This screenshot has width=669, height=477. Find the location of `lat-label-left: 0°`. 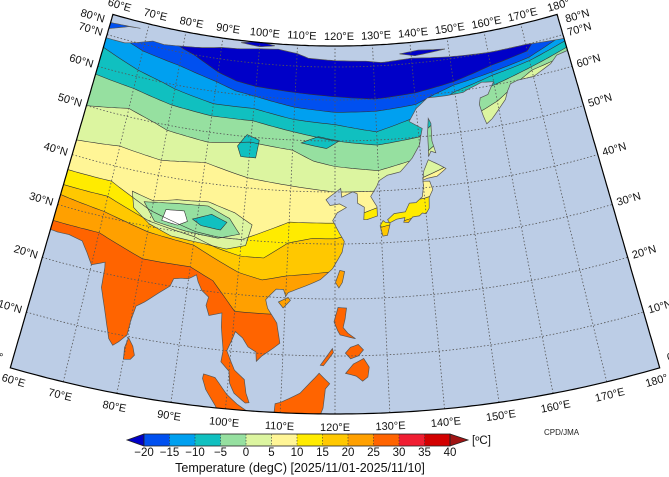

lat-label-left: 0° is located at coordinates (2, 357).